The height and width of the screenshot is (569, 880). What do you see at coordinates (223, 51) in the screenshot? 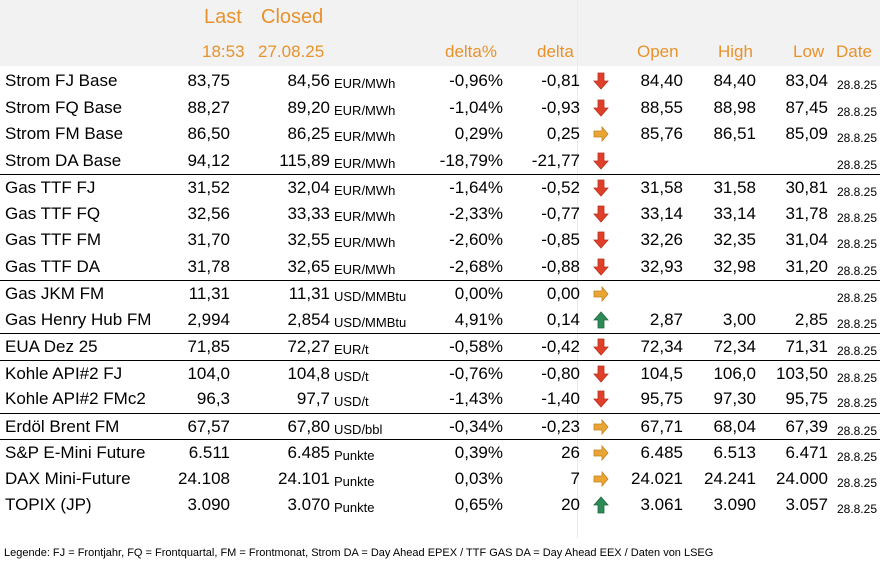
I see `header-last-time: 18:53` at bounding box center [223, 51].